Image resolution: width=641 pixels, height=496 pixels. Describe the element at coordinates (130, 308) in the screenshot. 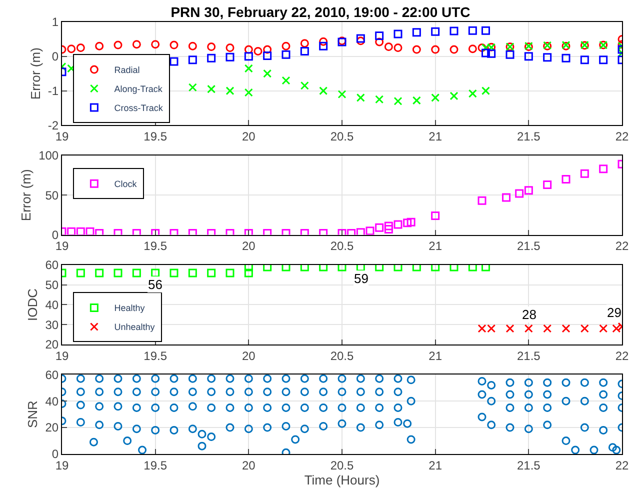

I see `legend-label: Healthy` at that location.